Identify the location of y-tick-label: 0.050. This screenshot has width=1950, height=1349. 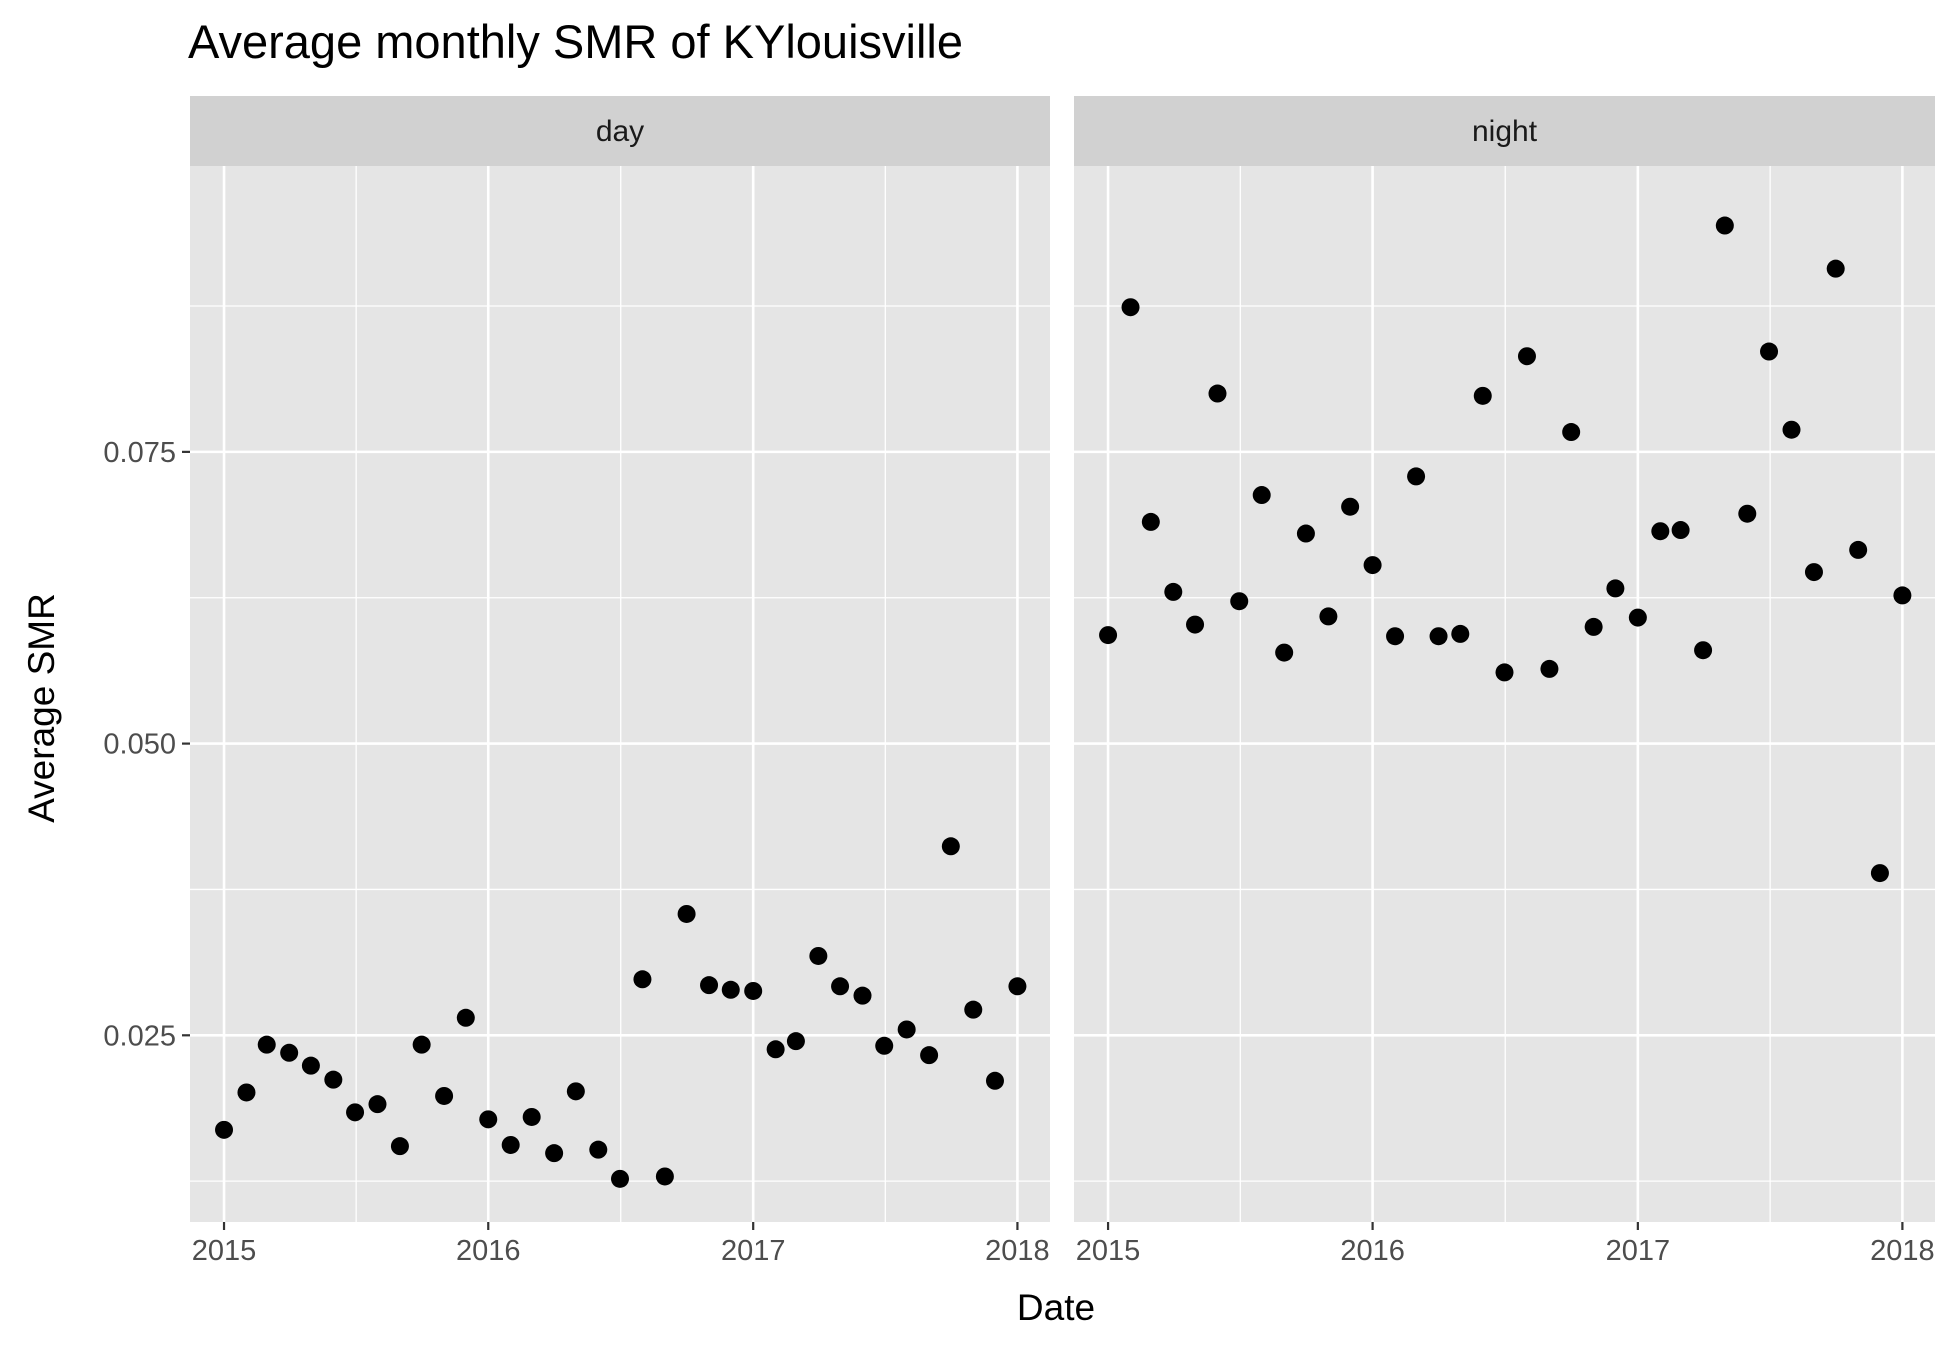
(139, 745).